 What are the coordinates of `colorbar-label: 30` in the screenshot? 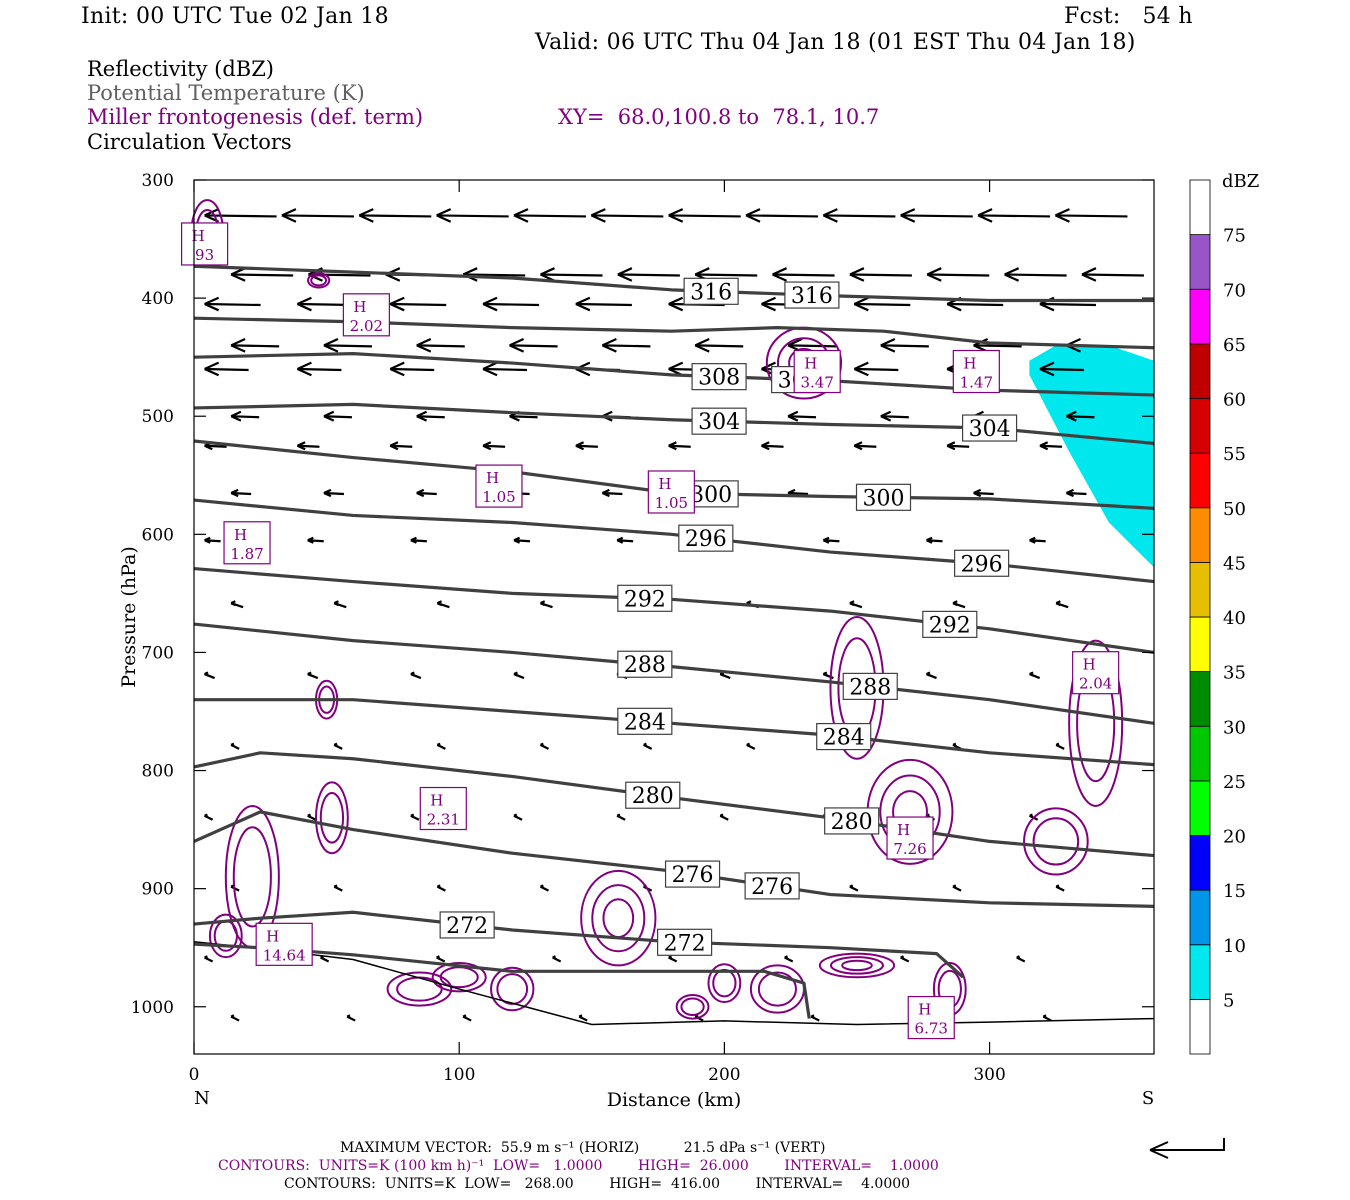 It's located at (1234, 727).